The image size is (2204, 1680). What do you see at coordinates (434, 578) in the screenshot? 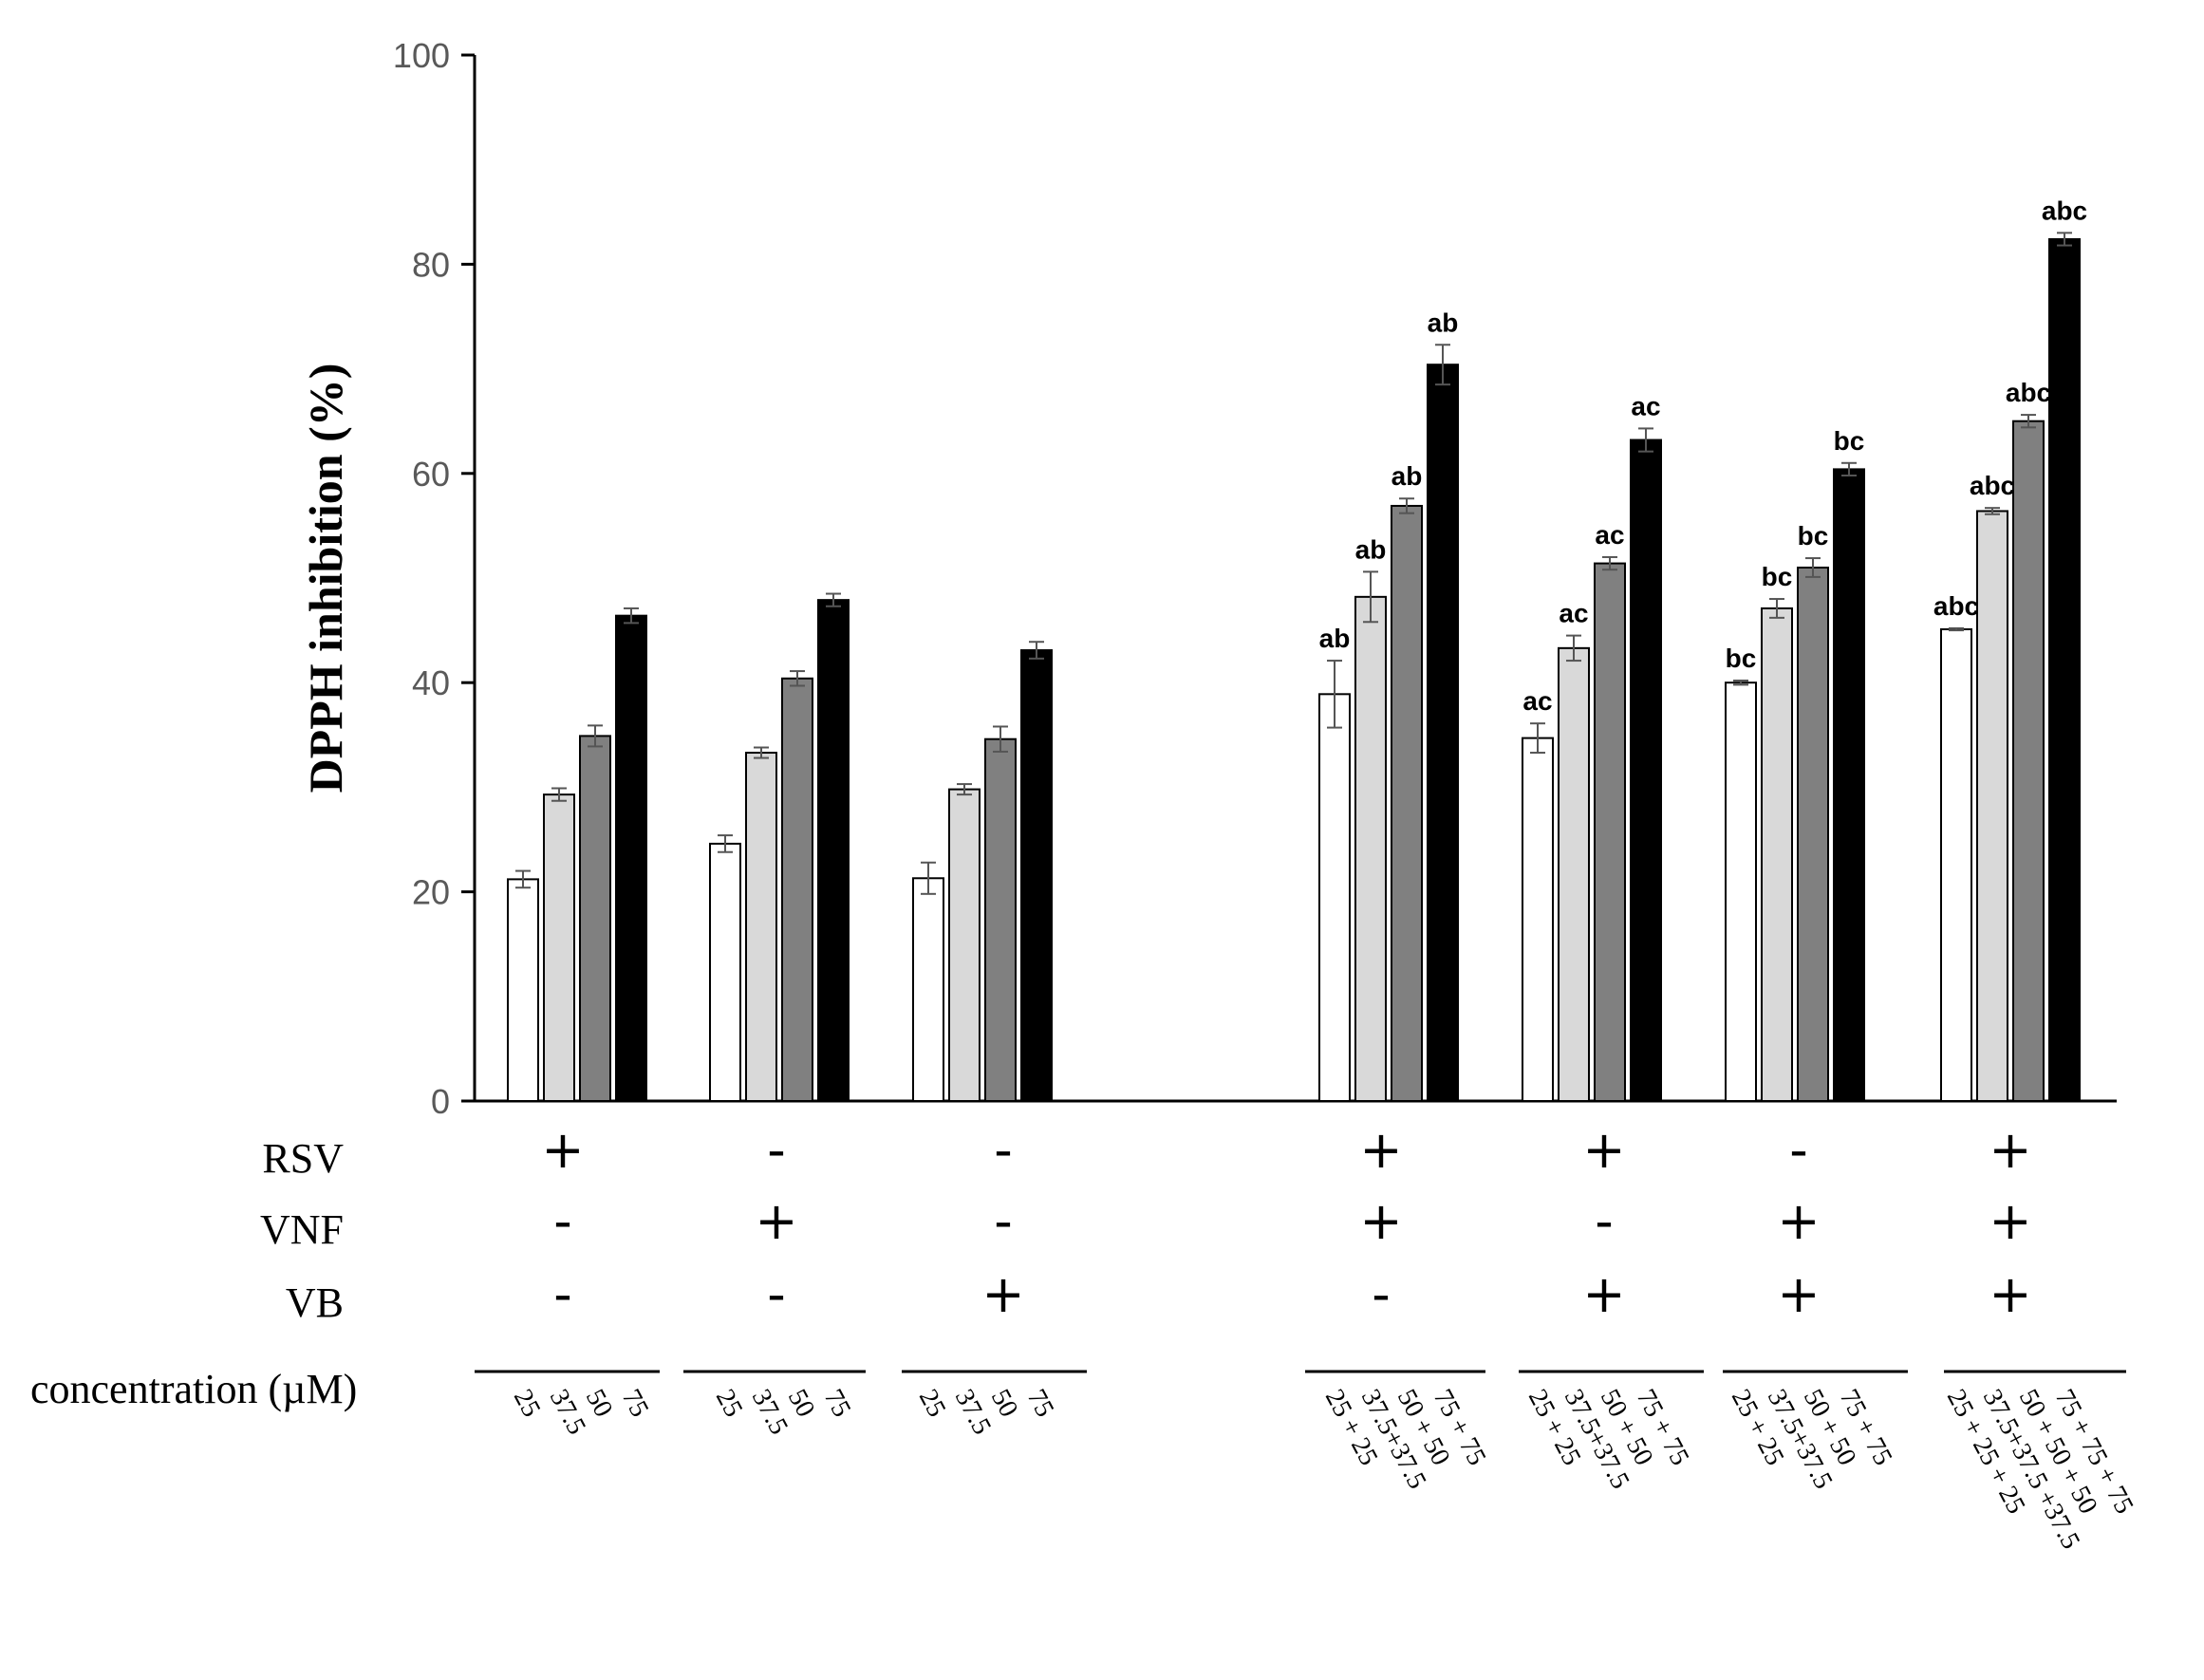
I see `y-ticks: 0 20 40 60 80 100` at bounding box center [434, 578].